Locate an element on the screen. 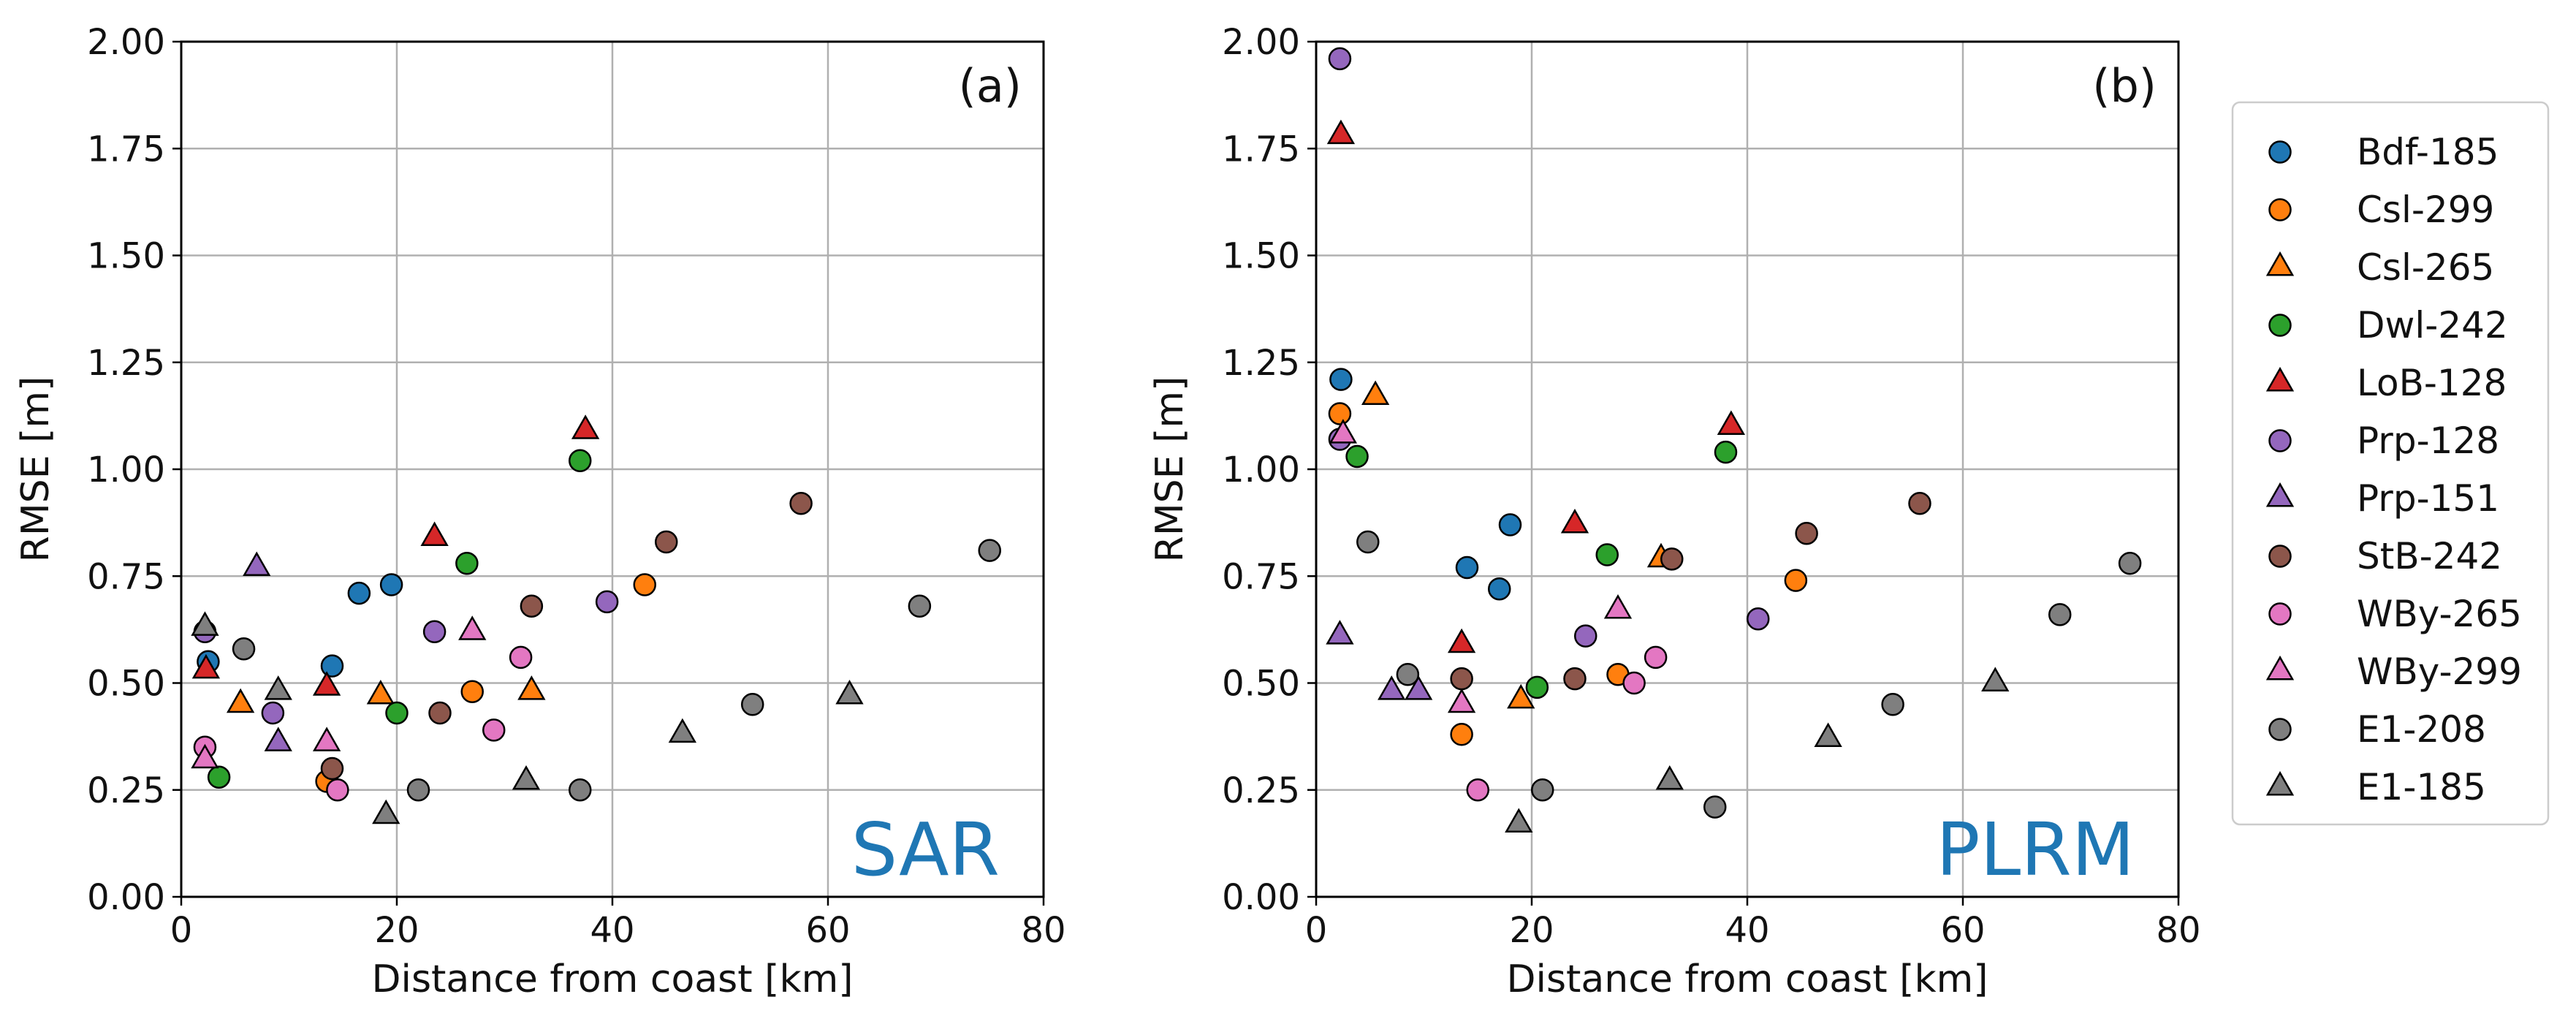 The height and width of the screenshot is (1024, 2576). panel-label: (b) is located at coordinates (2124, 86).